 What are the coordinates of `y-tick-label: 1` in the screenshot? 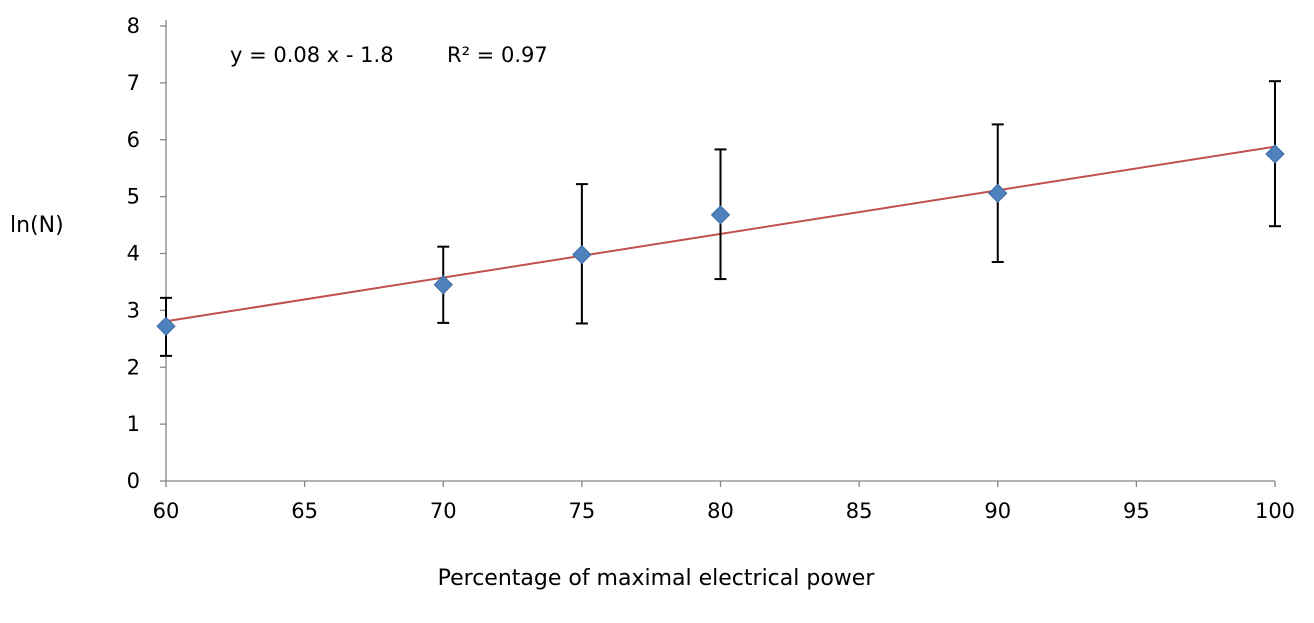 It's located at (133, 424).